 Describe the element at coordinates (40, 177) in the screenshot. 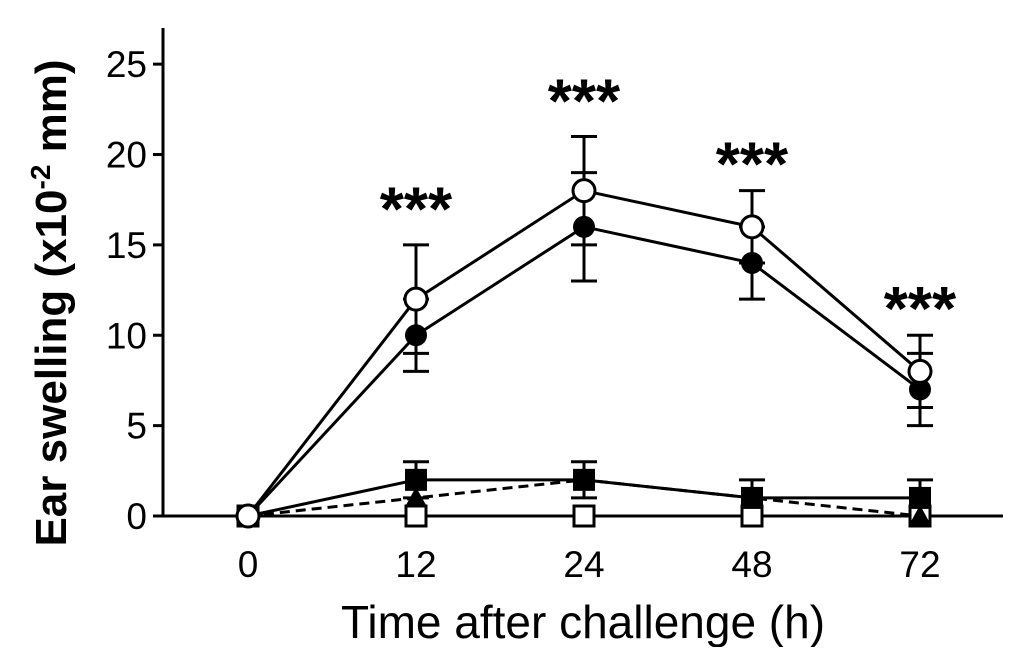

I see `y-axis-title-sup: -2` at that location.